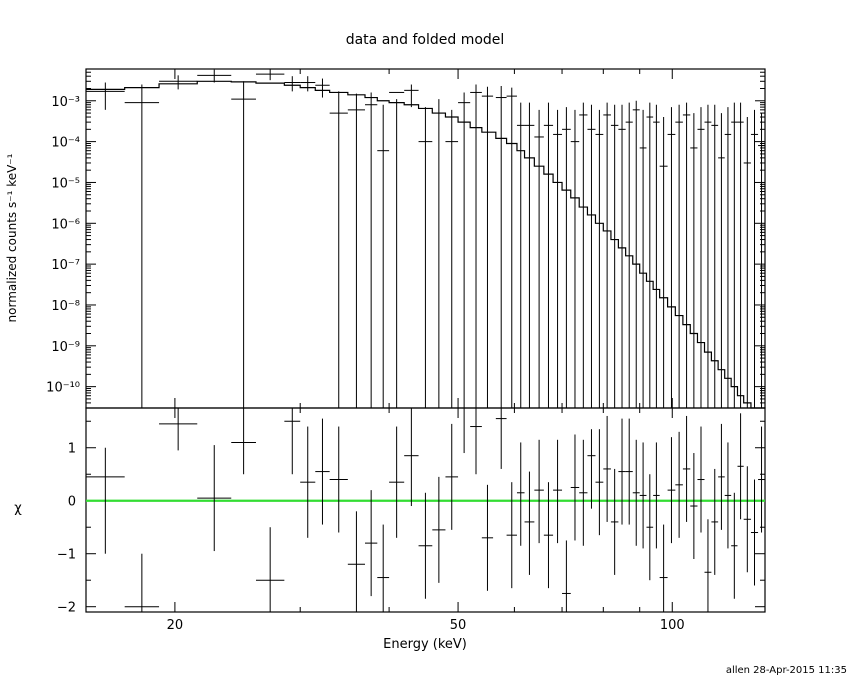 The height and width of the screenshot is (680, 850). What do you see at coordinates (63, 388) in the screenshot?
I see `y-tick-label: 10⁻¹⁰` at bounding box center [63, 388].